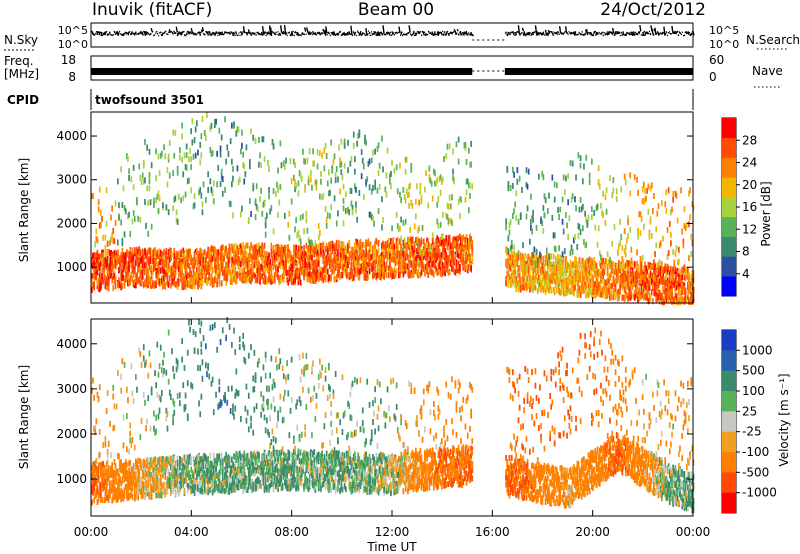 The width and height of the screenshot is (800, 554). I want to click on cpid-value: twofsound 3501, so click(149, 100).